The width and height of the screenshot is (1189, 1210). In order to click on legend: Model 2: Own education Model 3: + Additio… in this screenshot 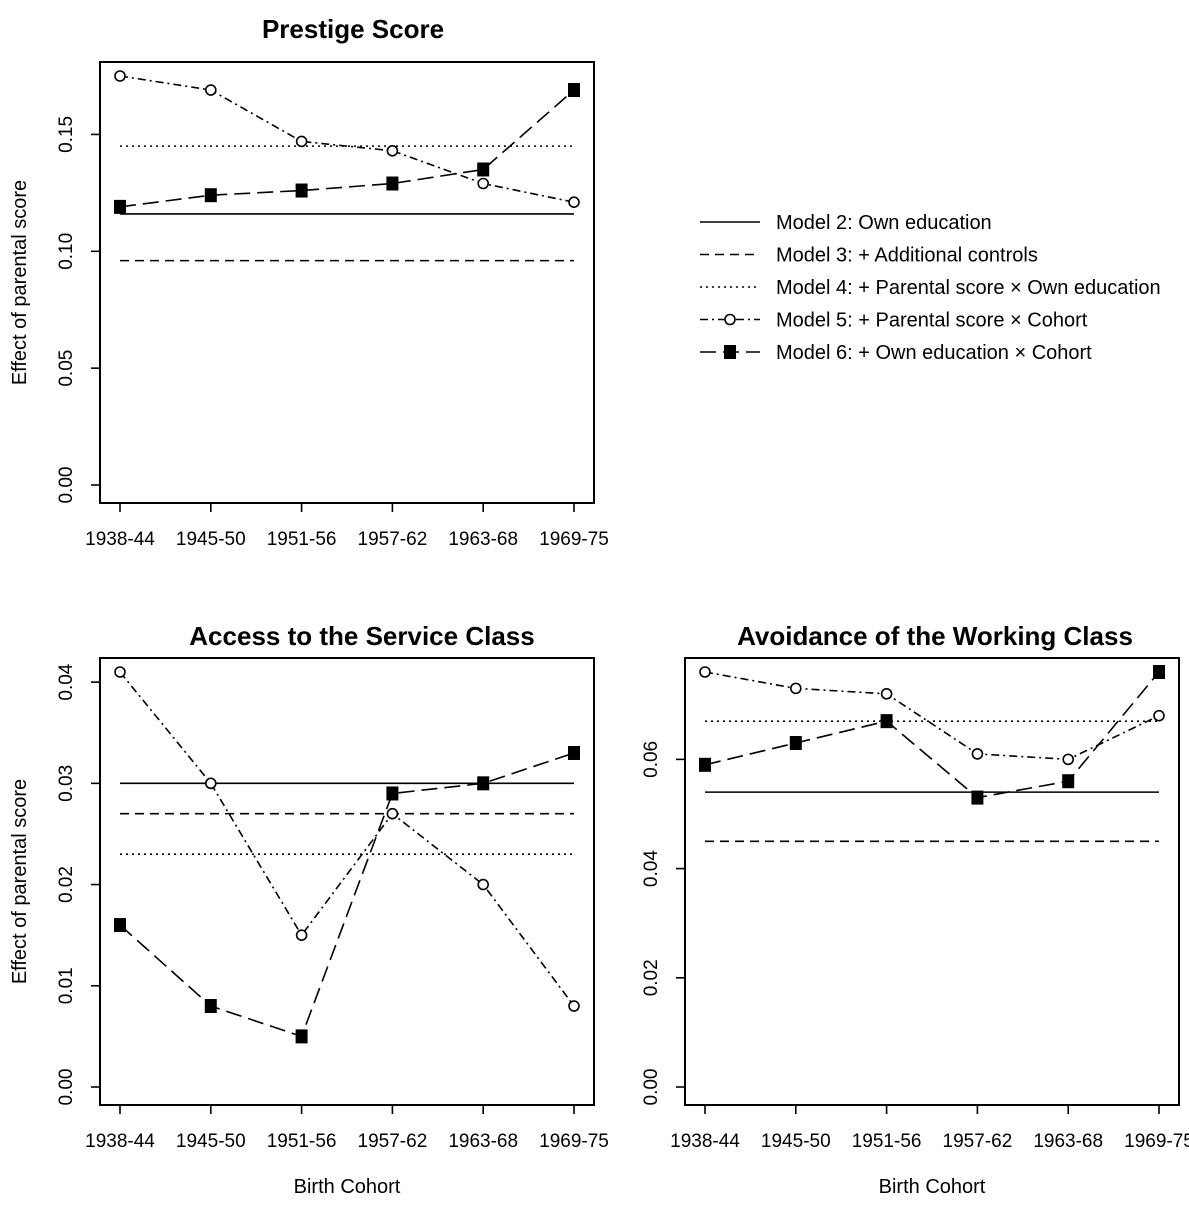, I will do `click(930, 288)`.